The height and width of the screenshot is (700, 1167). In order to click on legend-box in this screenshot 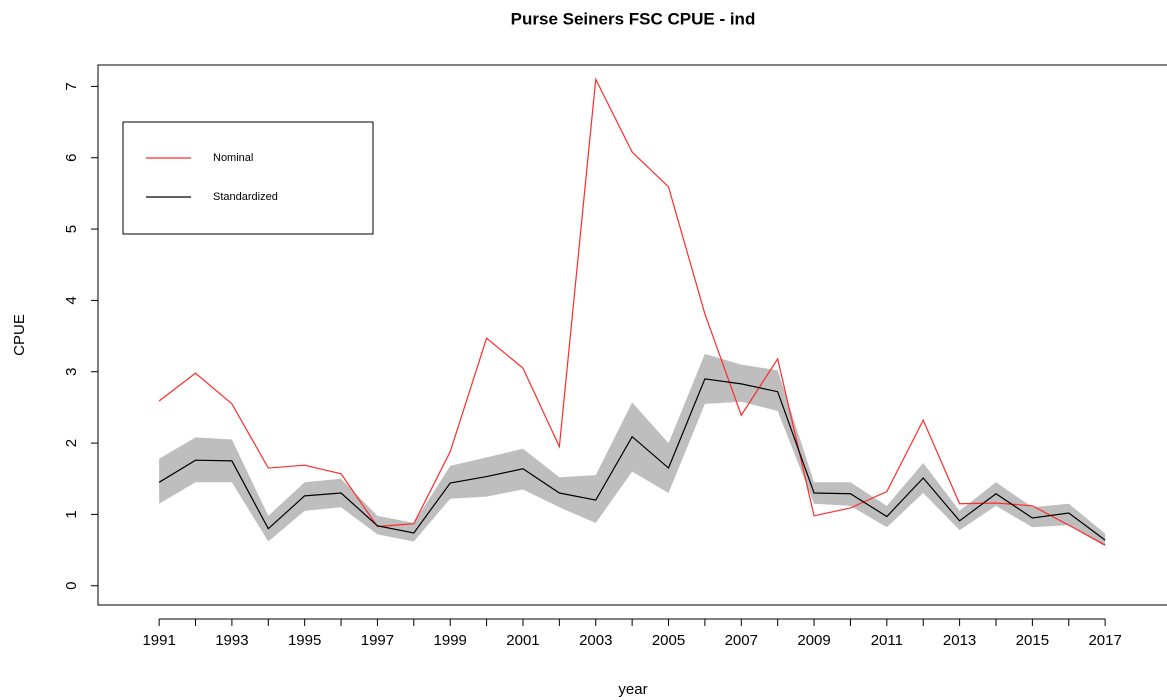, I will do `click(248, 178)`.